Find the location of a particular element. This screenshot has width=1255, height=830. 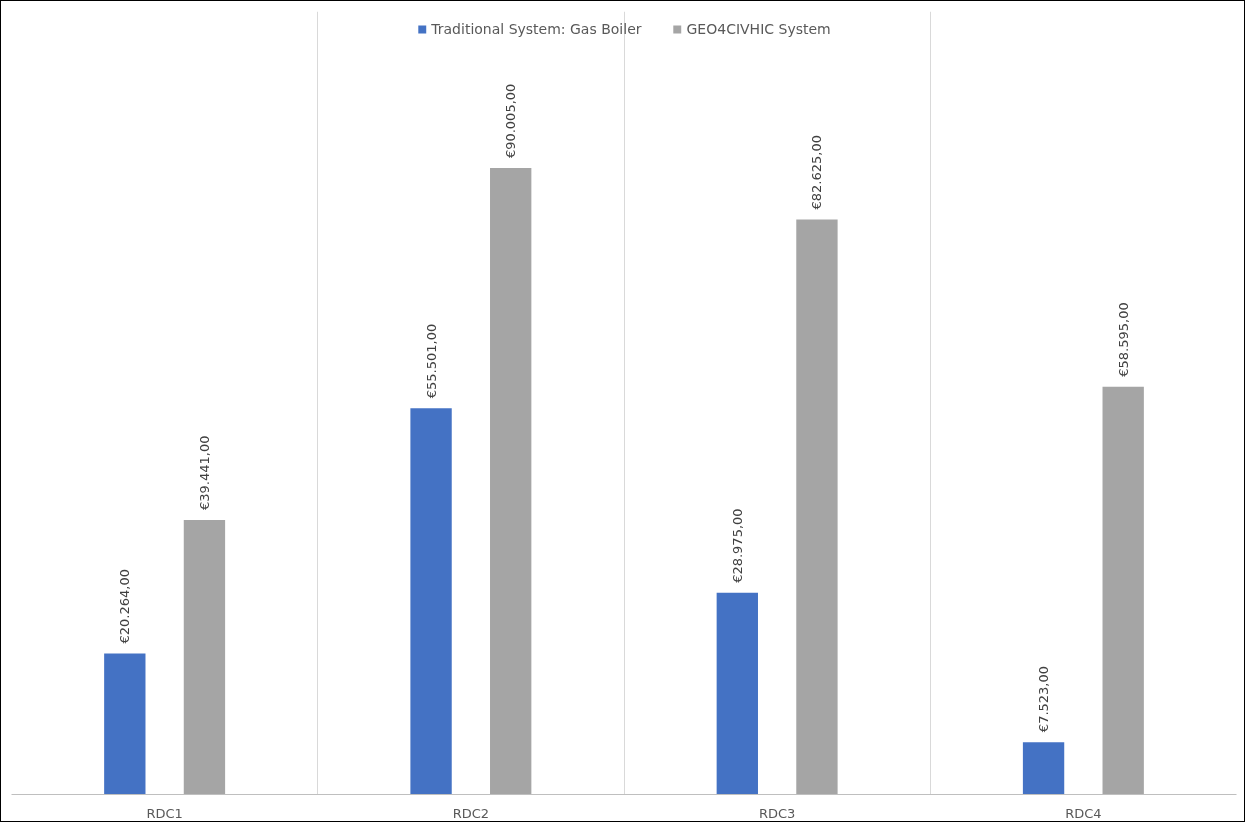

data-label: €39.441,00 is located at coordinates (204, 473).